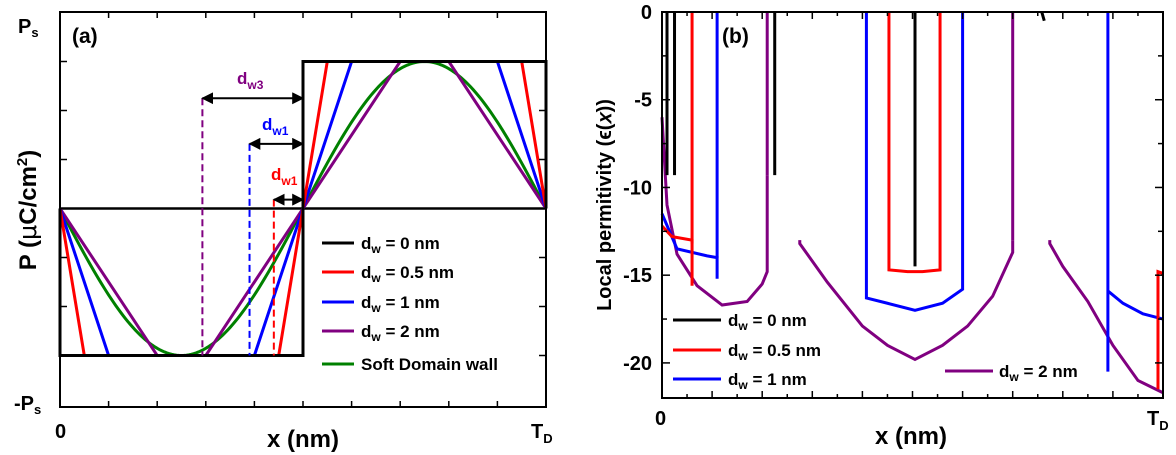 The width and height of the screenshot is (1176, 455). What do you see at coordinates (60, 432) in the screenshot?
I see `x-tick-label-0-a: 0` at bounding box center [60, 432].